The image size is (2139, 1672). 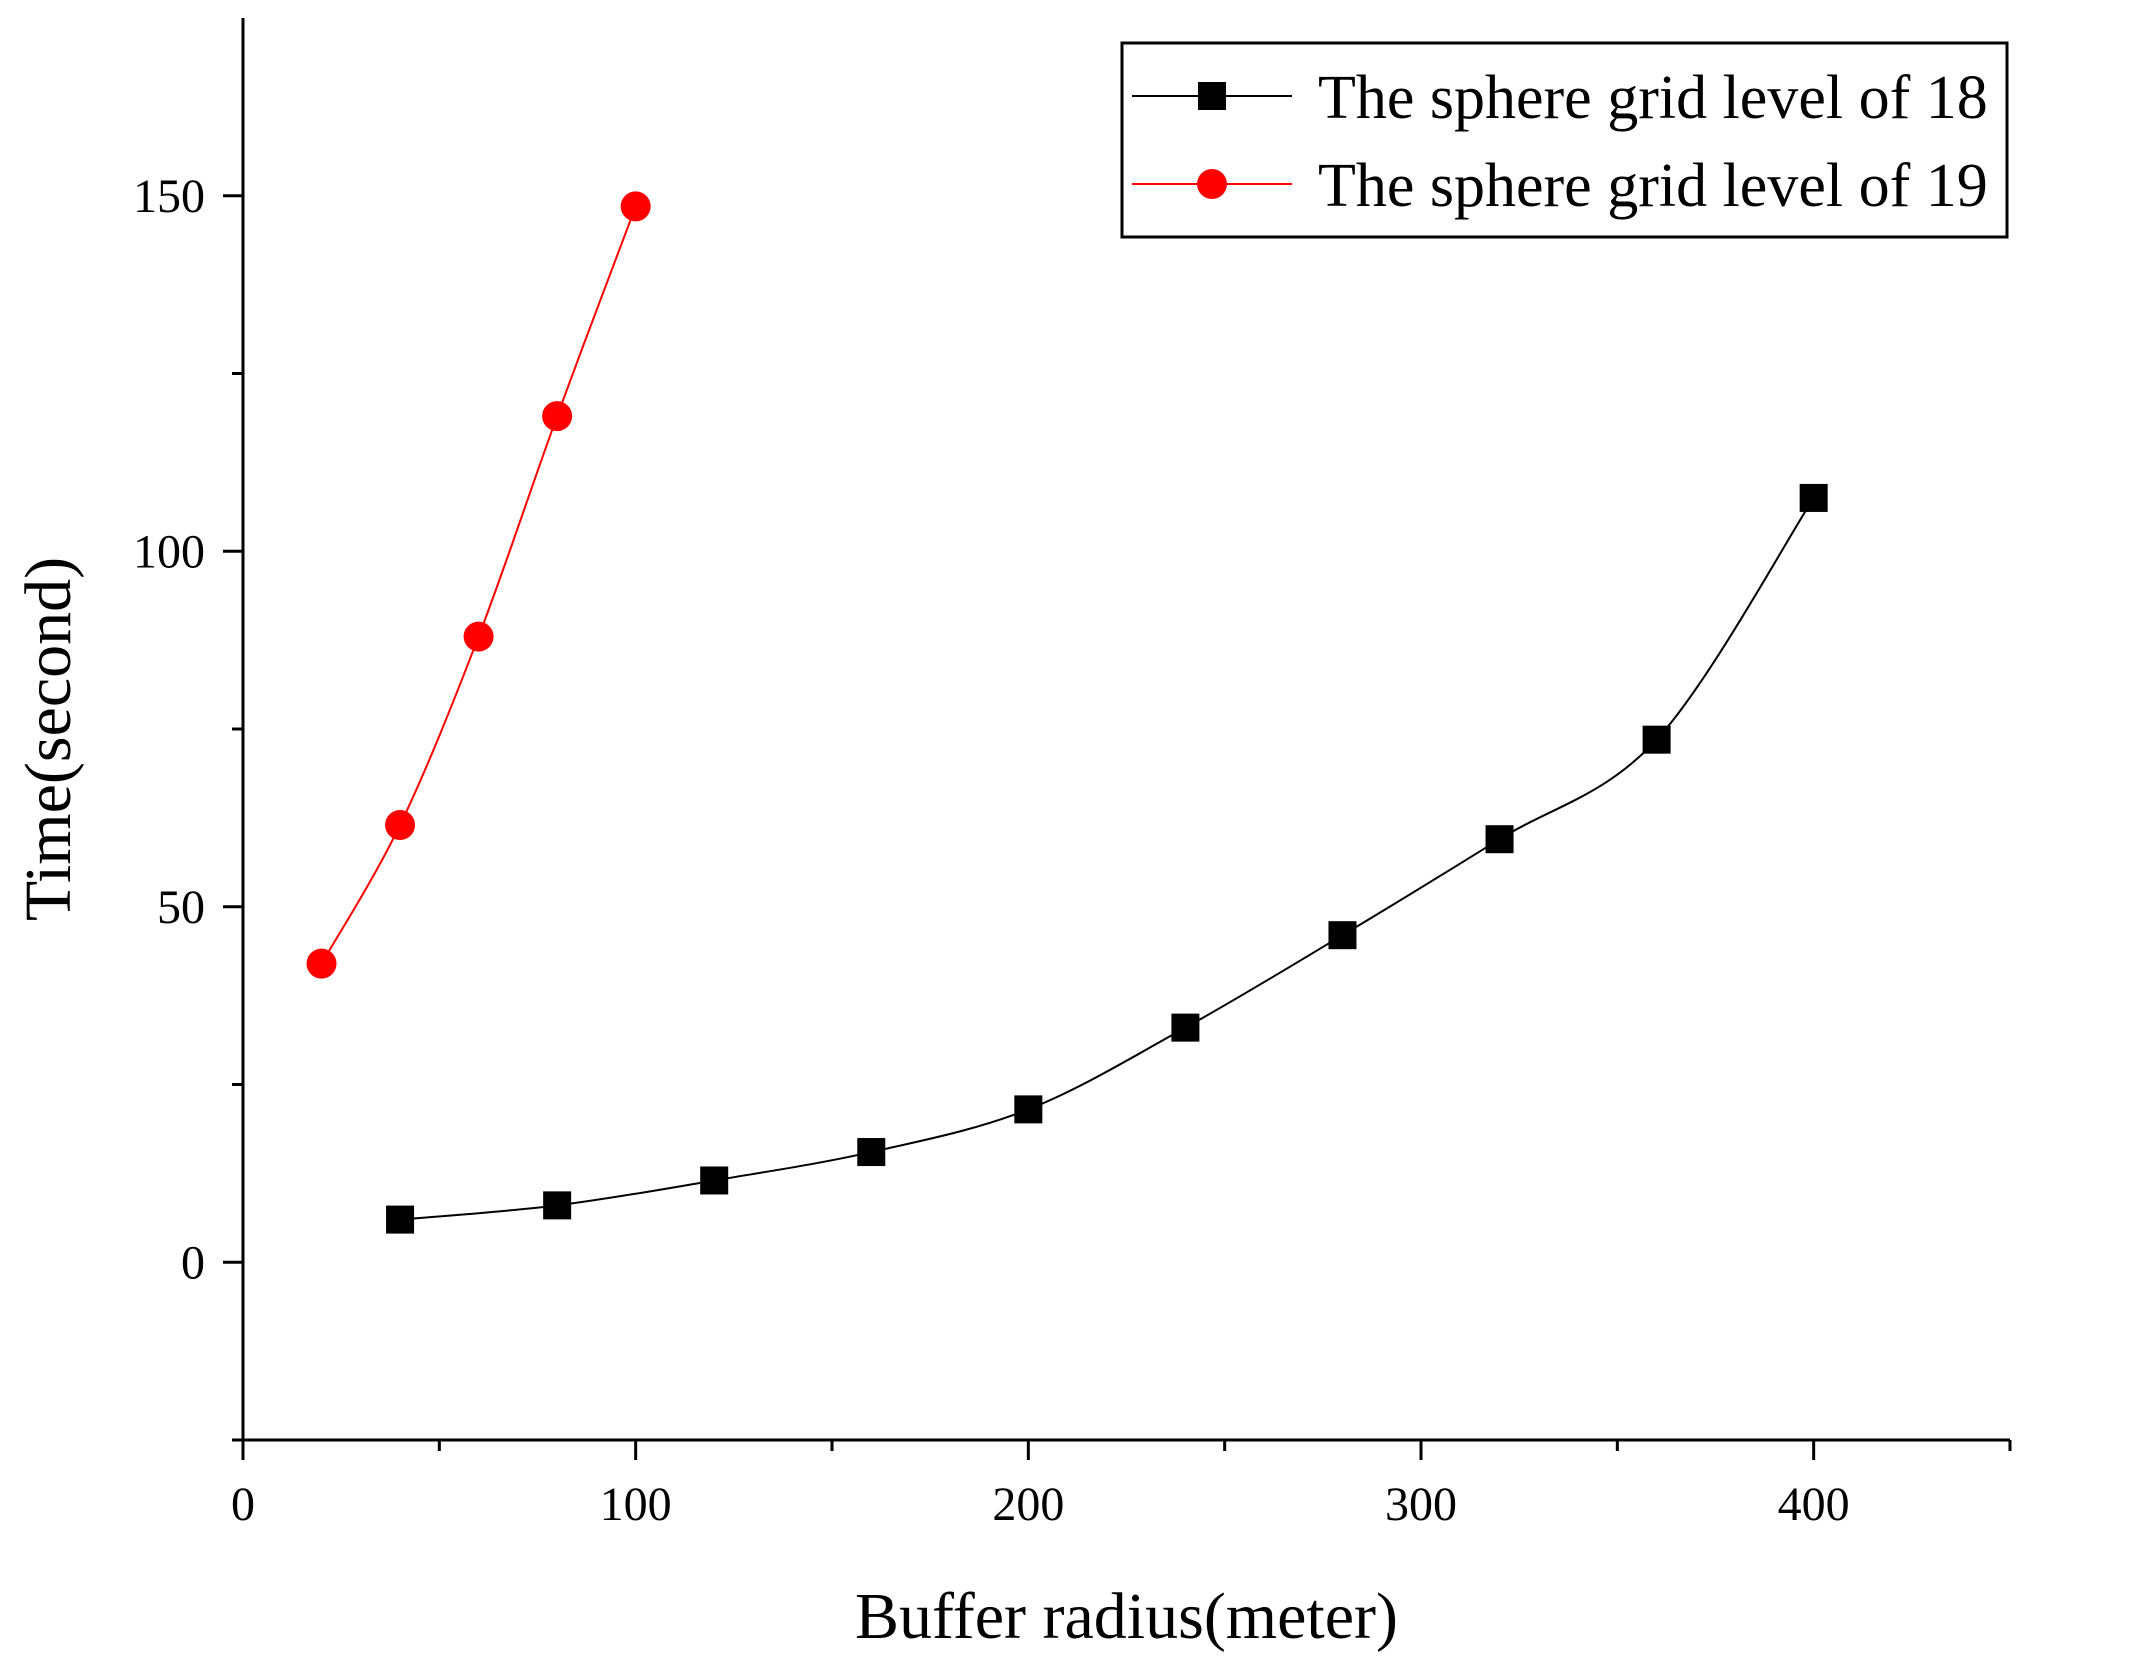 I want to click on y-tick-label-50: 50, so click(x=181, y=907).